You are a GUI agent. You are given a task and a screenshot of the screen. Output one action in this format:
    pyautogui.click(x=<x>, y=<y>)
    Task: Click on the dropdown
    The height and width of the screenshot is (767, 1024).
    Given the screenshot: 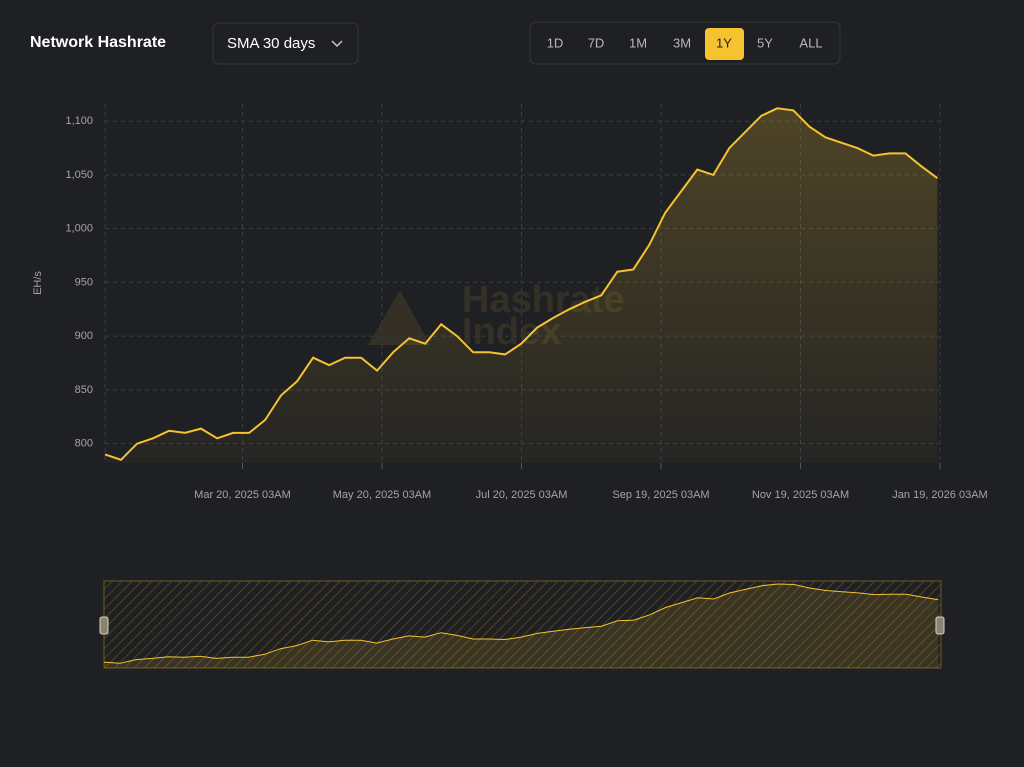 What is the action you would take?
    pyautogui.click(x=285, y=43)
    